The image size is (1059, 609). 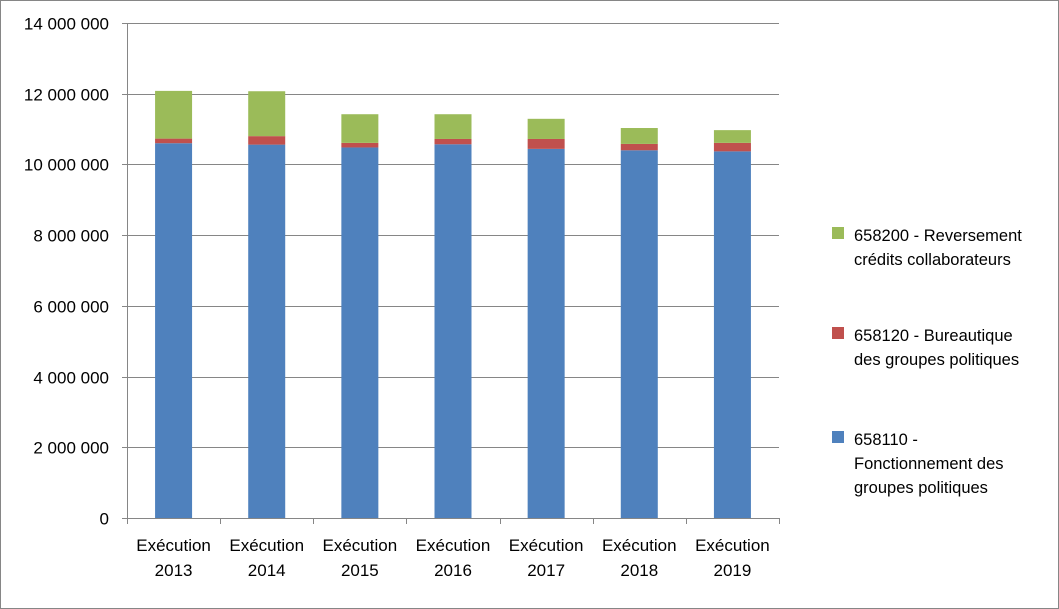 What do you see at coordinates (66, 24) in the screenshot?
I see `y-tick-label: 14 000 000` at bounding box center [66, 24].